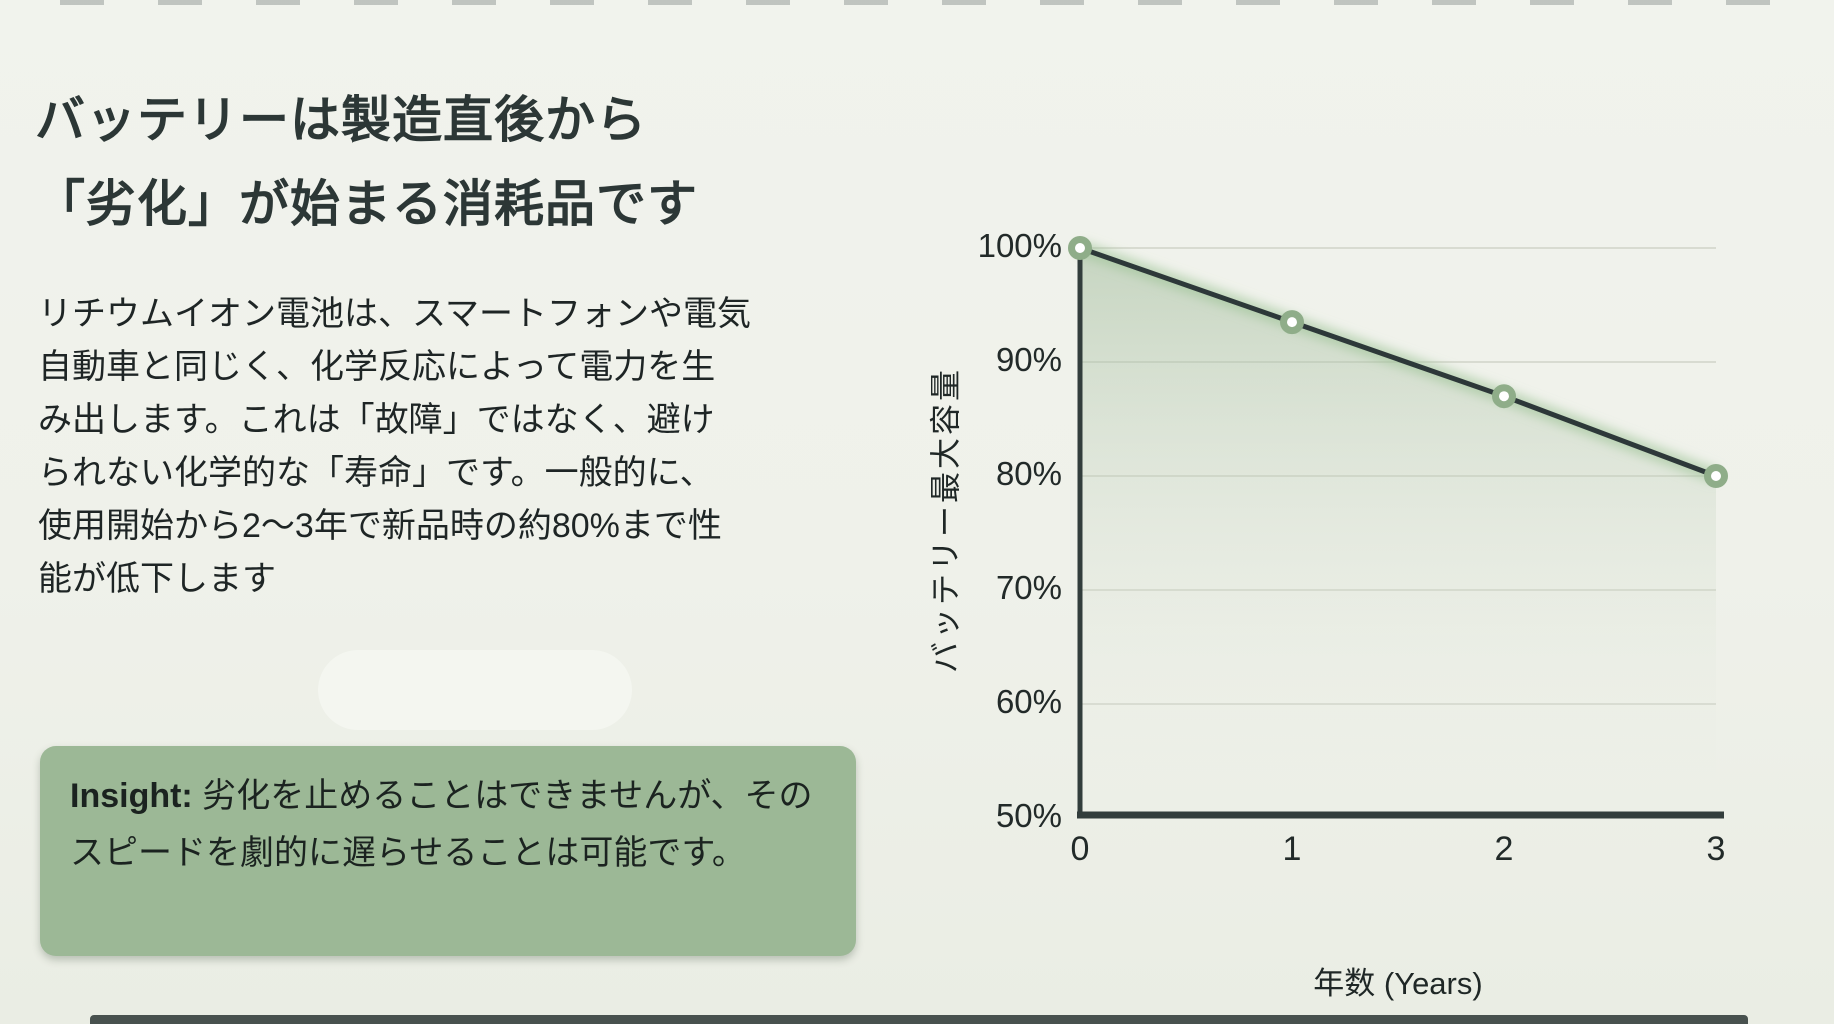  What do you see at coordinates (366, 162) in the screenshot?
I see `page-title: バッテリーは製造直後から 「劣化」が始まる消耗品です` at bounding box center [366, 162].